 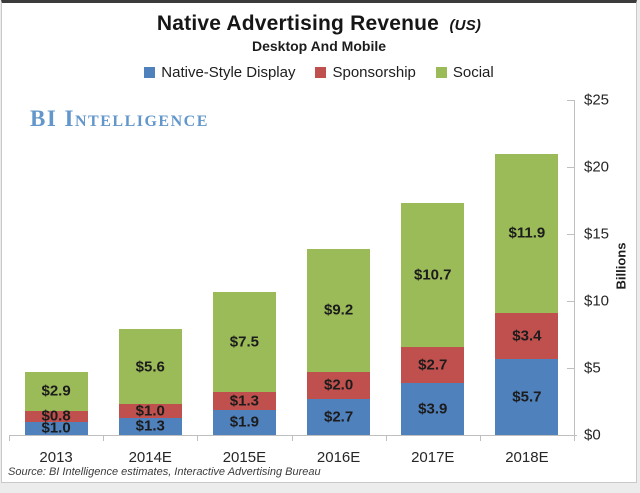 I want to click on bar-value-label: $2.0, so click(x=338, y=385).